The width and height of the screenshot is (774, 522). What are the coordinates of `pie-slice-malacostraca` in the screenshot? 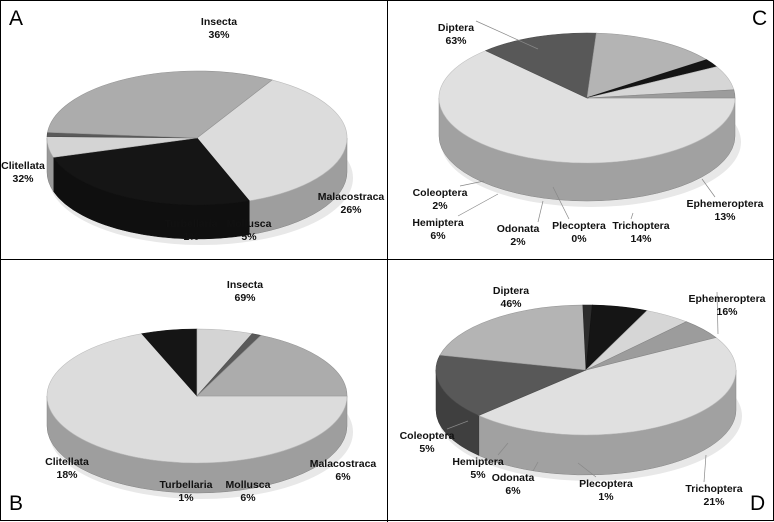 It's located at (151, 171).